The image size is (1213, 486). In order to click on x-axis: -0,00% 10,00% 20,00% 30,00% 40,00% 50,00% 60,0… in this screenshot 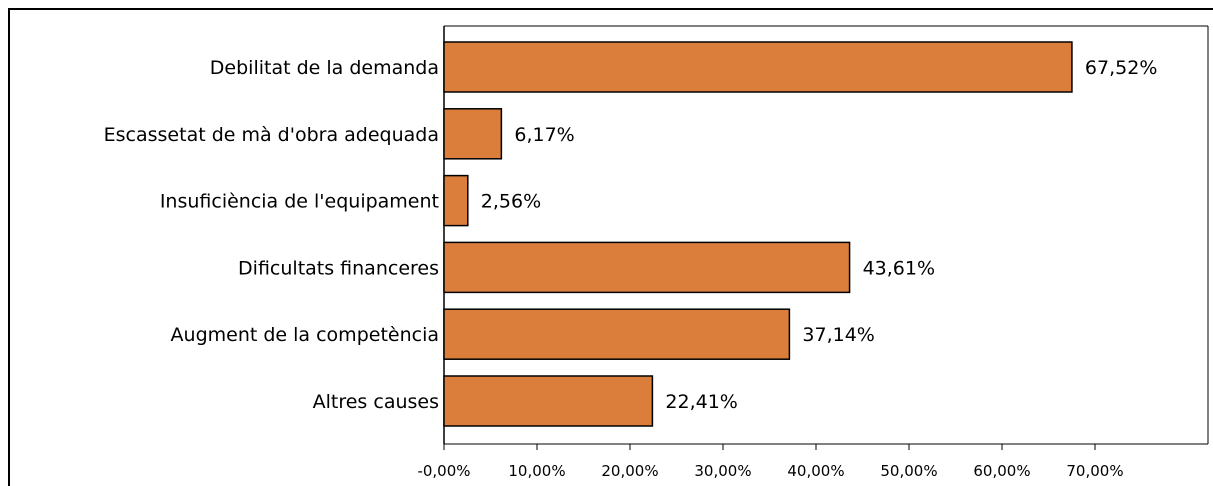, I will do `click(770, 462)`.